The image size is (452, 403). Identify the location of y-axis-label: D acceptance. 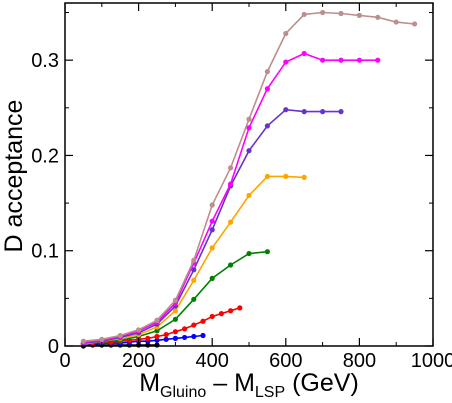
(14, 176).